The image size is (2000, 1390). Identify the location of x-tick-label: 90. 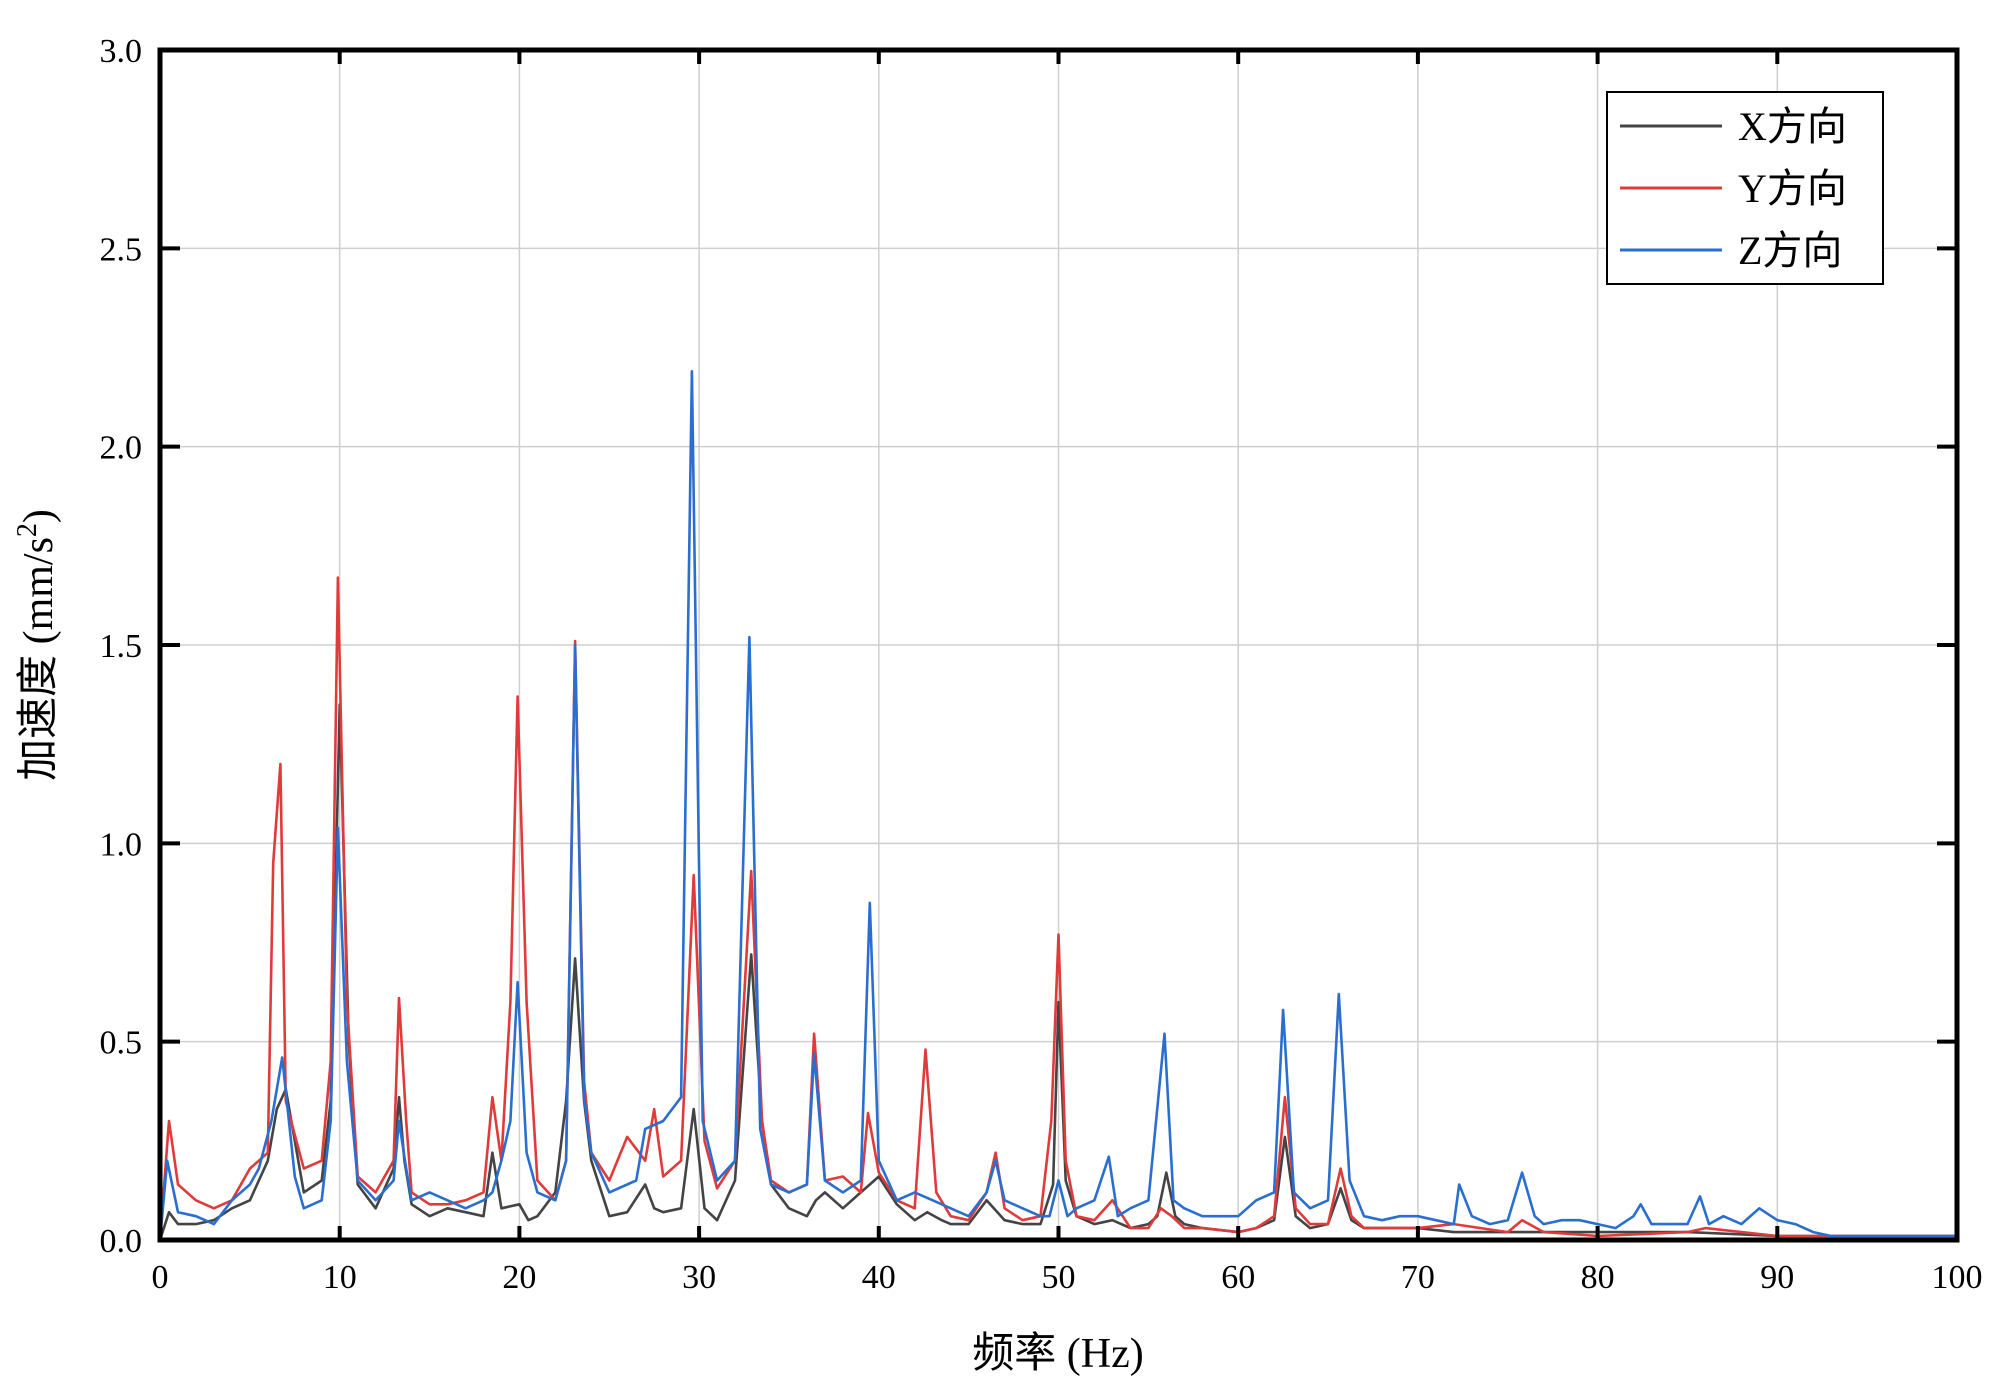
(1777, 1277).